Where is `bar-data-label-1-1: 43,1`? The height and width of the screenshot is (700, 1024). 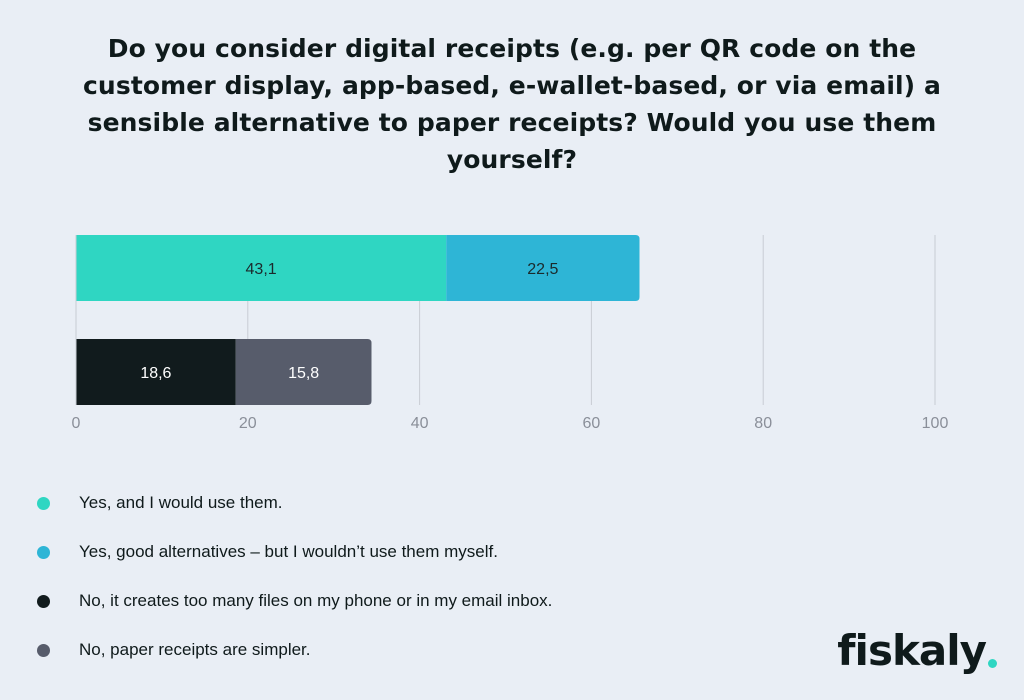 bar-data-label-1-1: 43,1 is located at coordinates (261, 269).